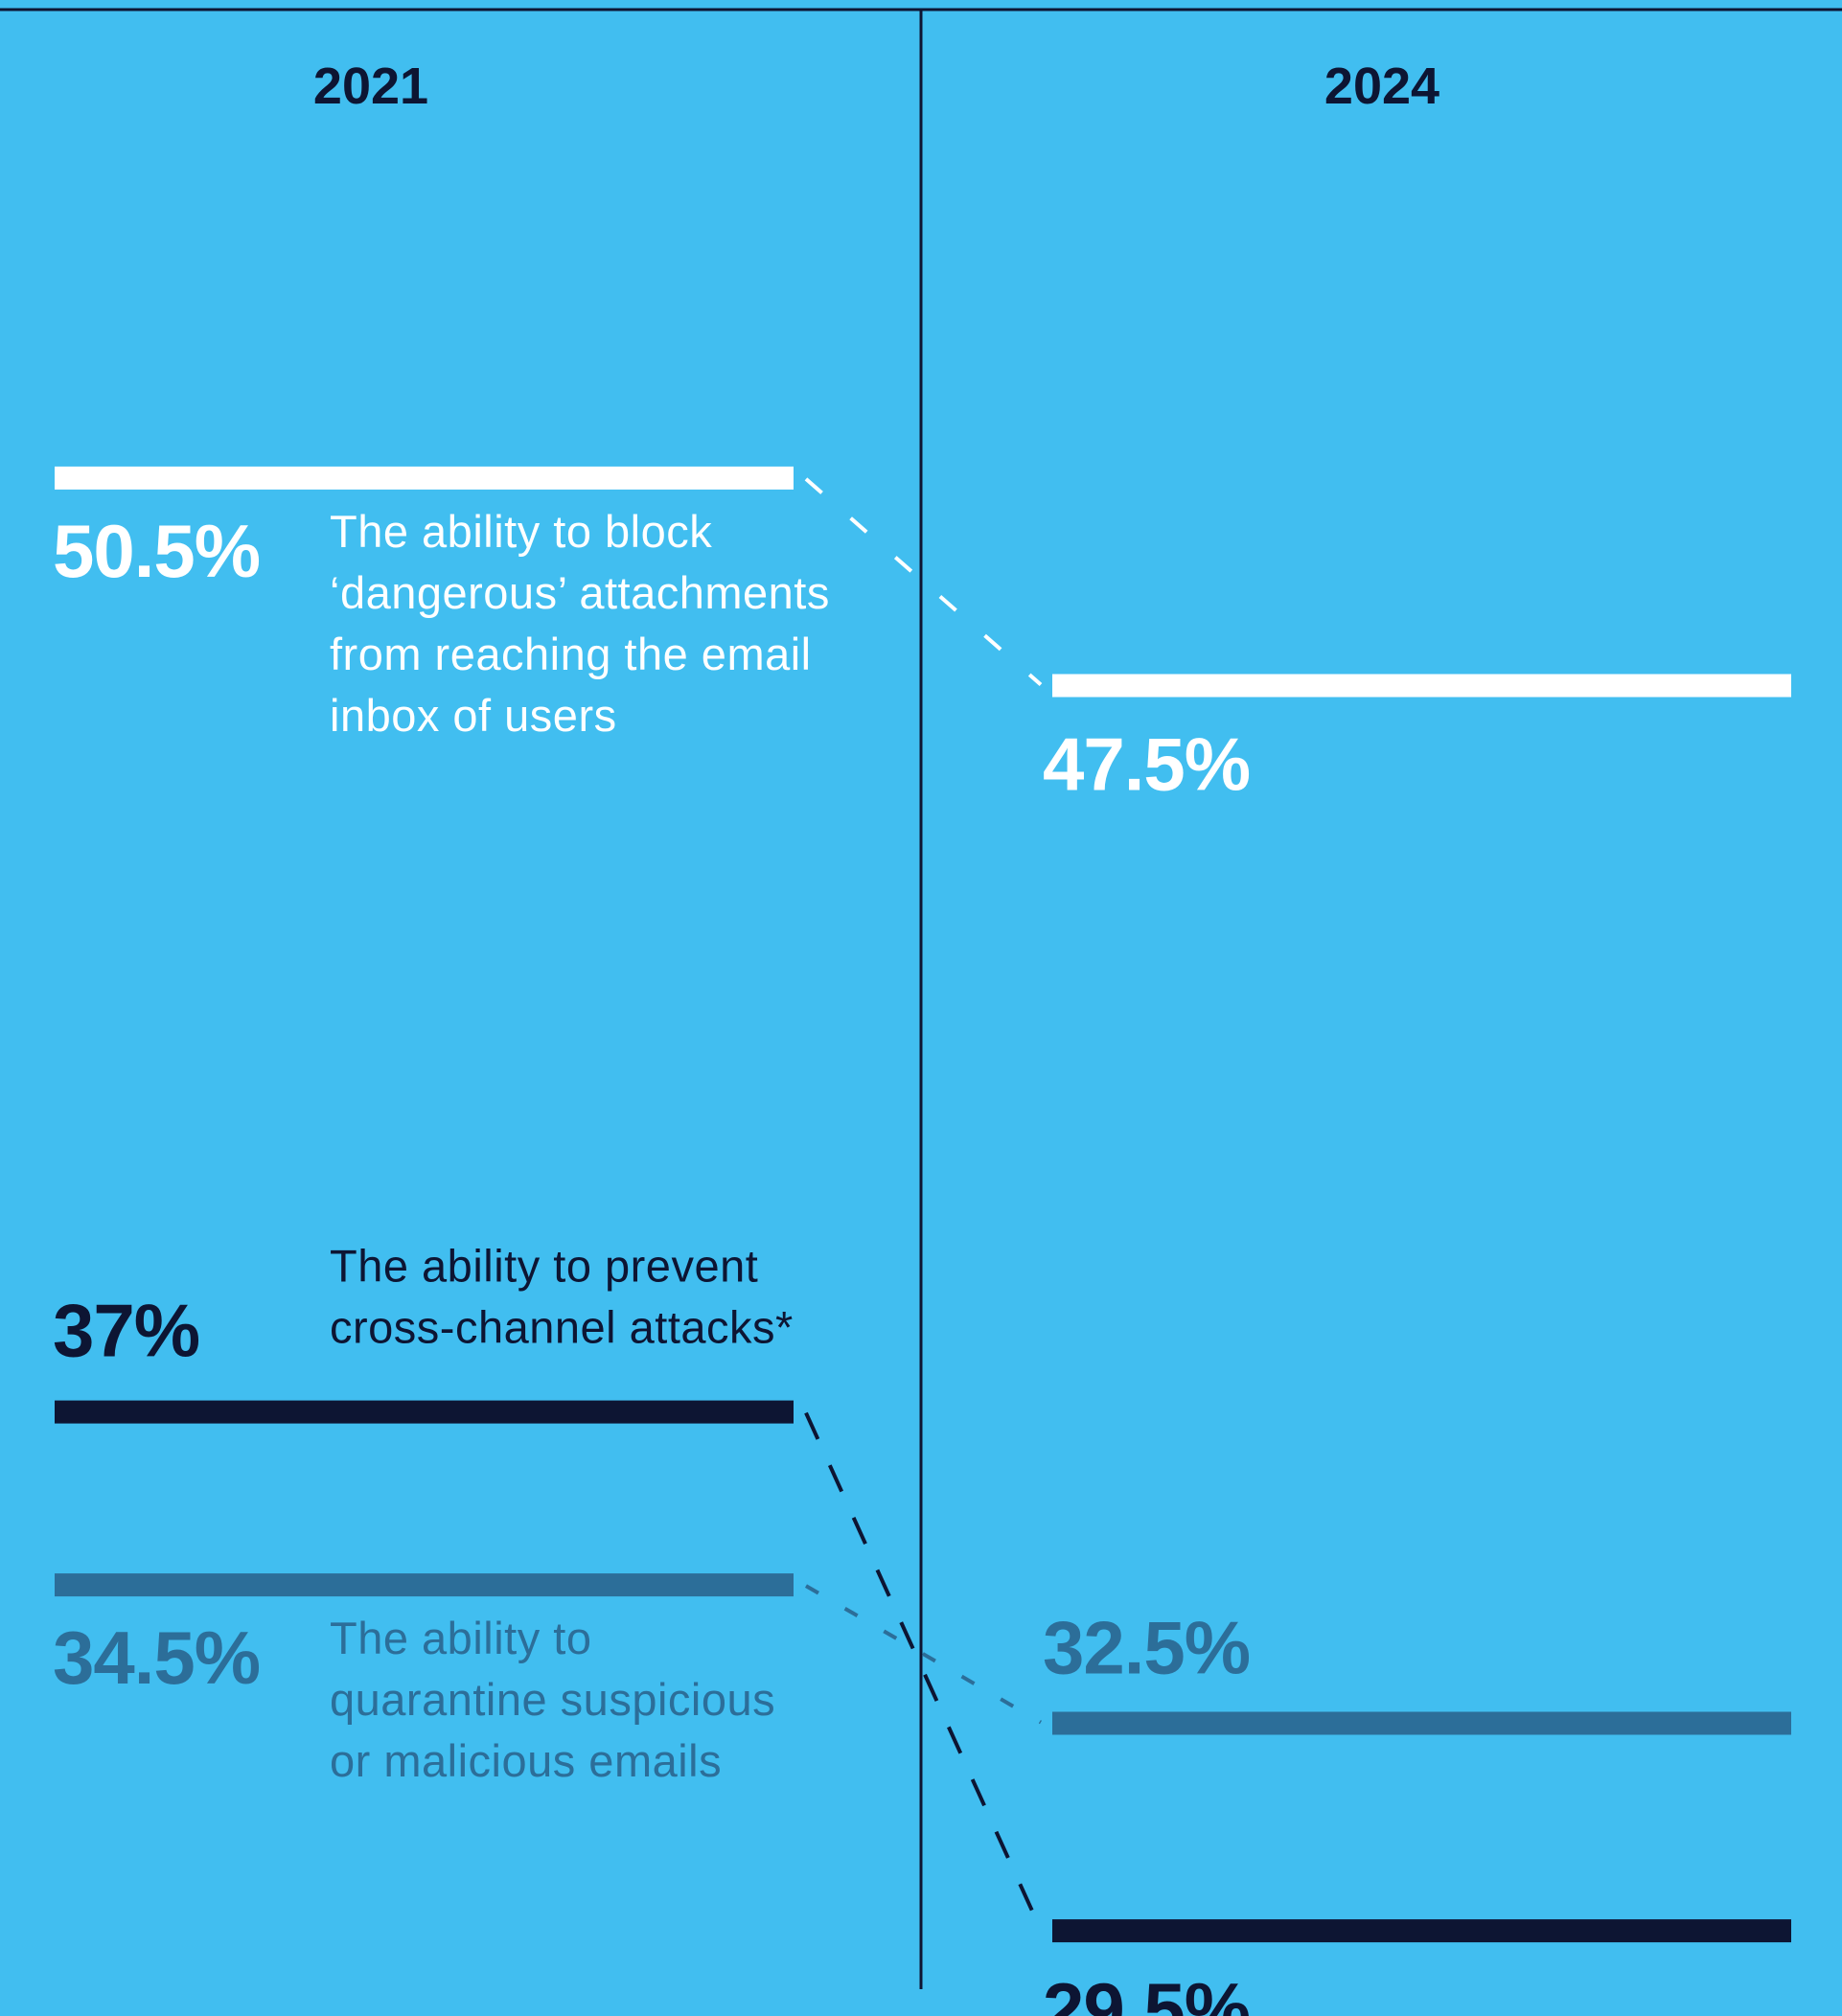  I want to click on series-the-ability-to-prevent-cross-channel-att-desc-line-1: The ability to prevent, so click(544, 1267).